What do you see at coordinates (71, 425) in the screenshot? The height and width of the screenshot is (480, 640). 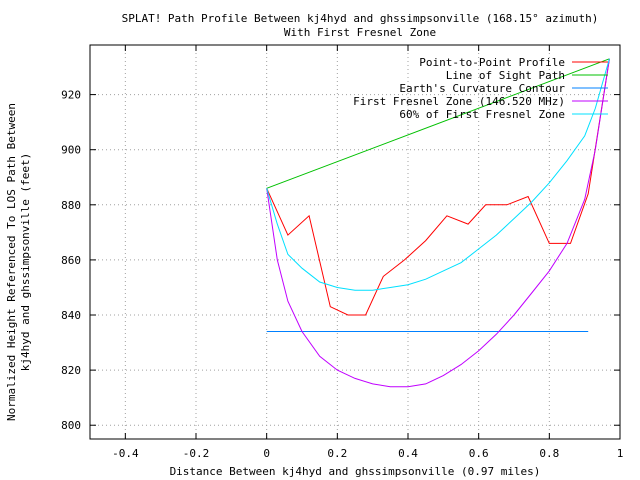 I see `y-tick-label: 800` at bounding box center [71, 425].